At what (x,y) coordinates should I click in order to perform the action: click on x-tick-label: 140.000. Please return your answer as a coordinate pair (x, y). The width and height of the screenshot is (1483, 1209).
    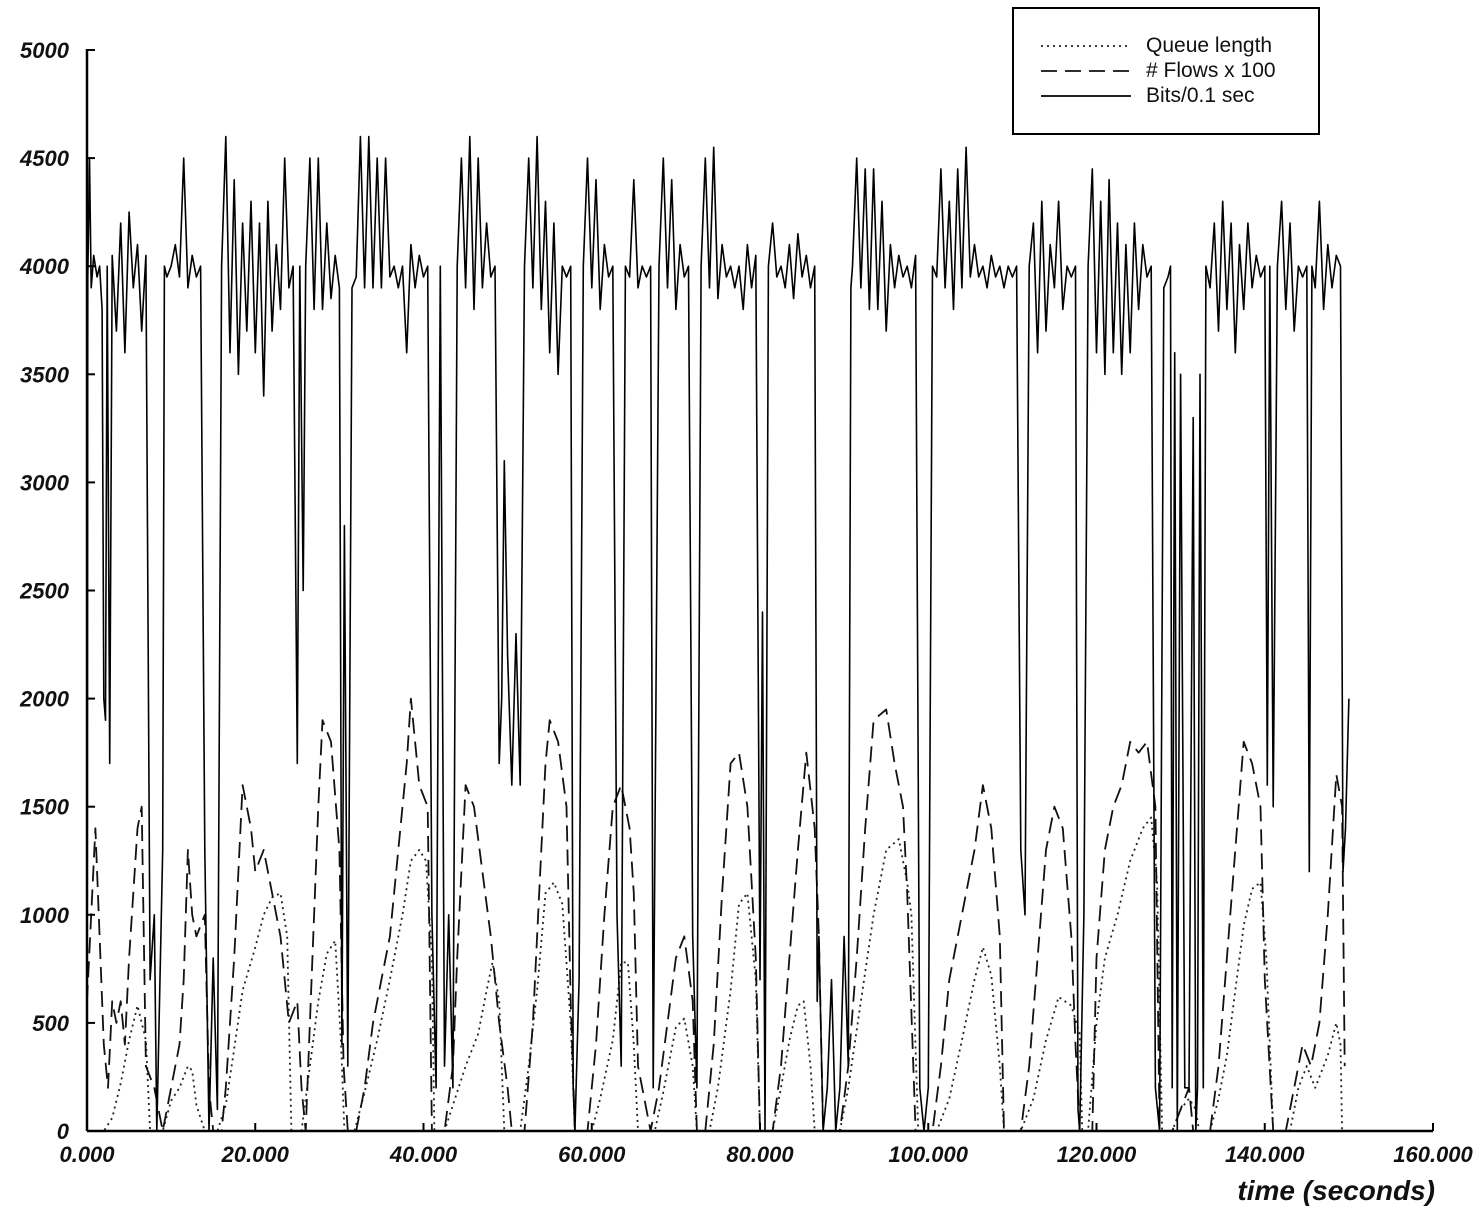
    Looking at the image, I should click on (1265, 1154).